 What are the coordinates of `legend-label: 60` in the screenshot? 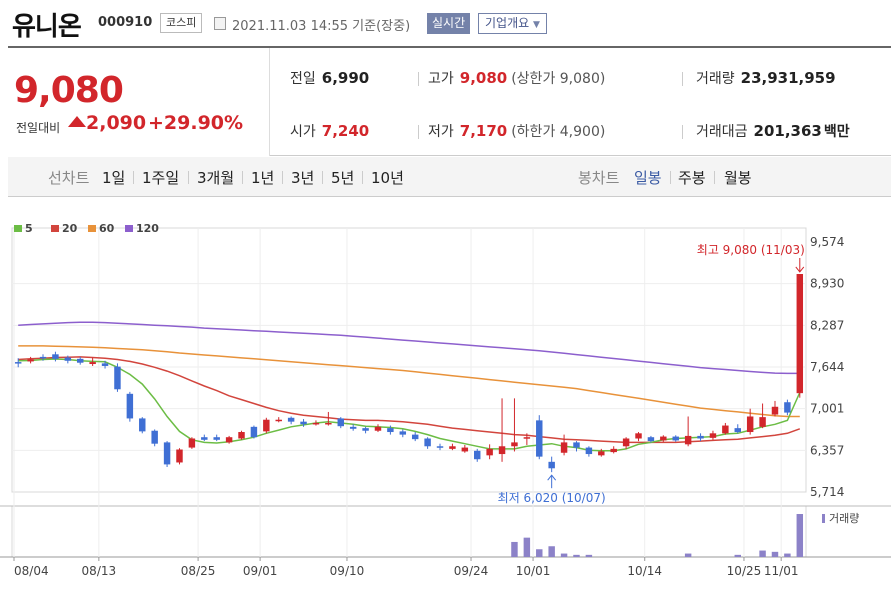 It's located at (107, 228).